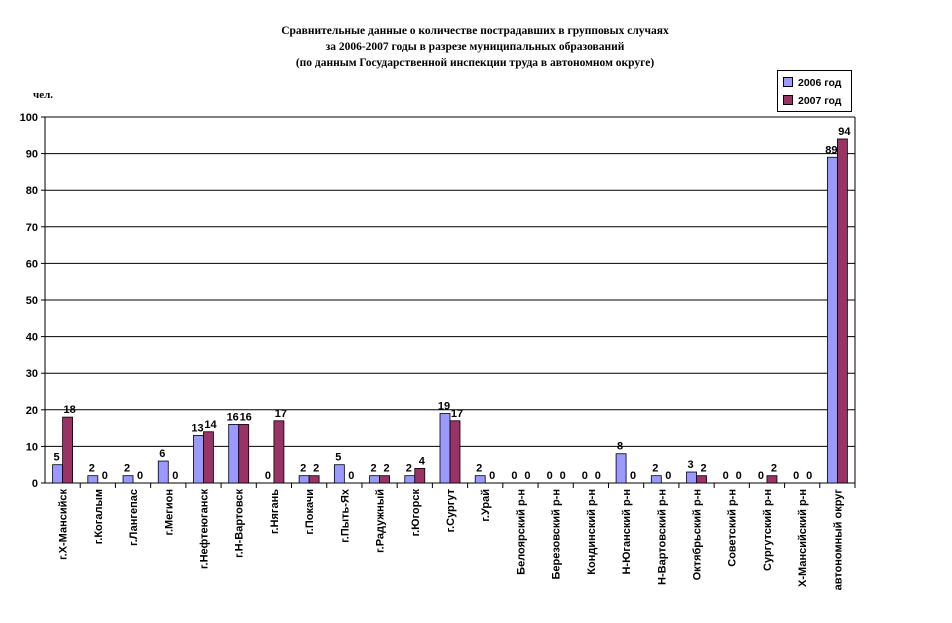  What do you see at coordinates (814, 91) in the screenshot?
I see `legend: 2006 год 2007 год` at bounding box center [814, 91].